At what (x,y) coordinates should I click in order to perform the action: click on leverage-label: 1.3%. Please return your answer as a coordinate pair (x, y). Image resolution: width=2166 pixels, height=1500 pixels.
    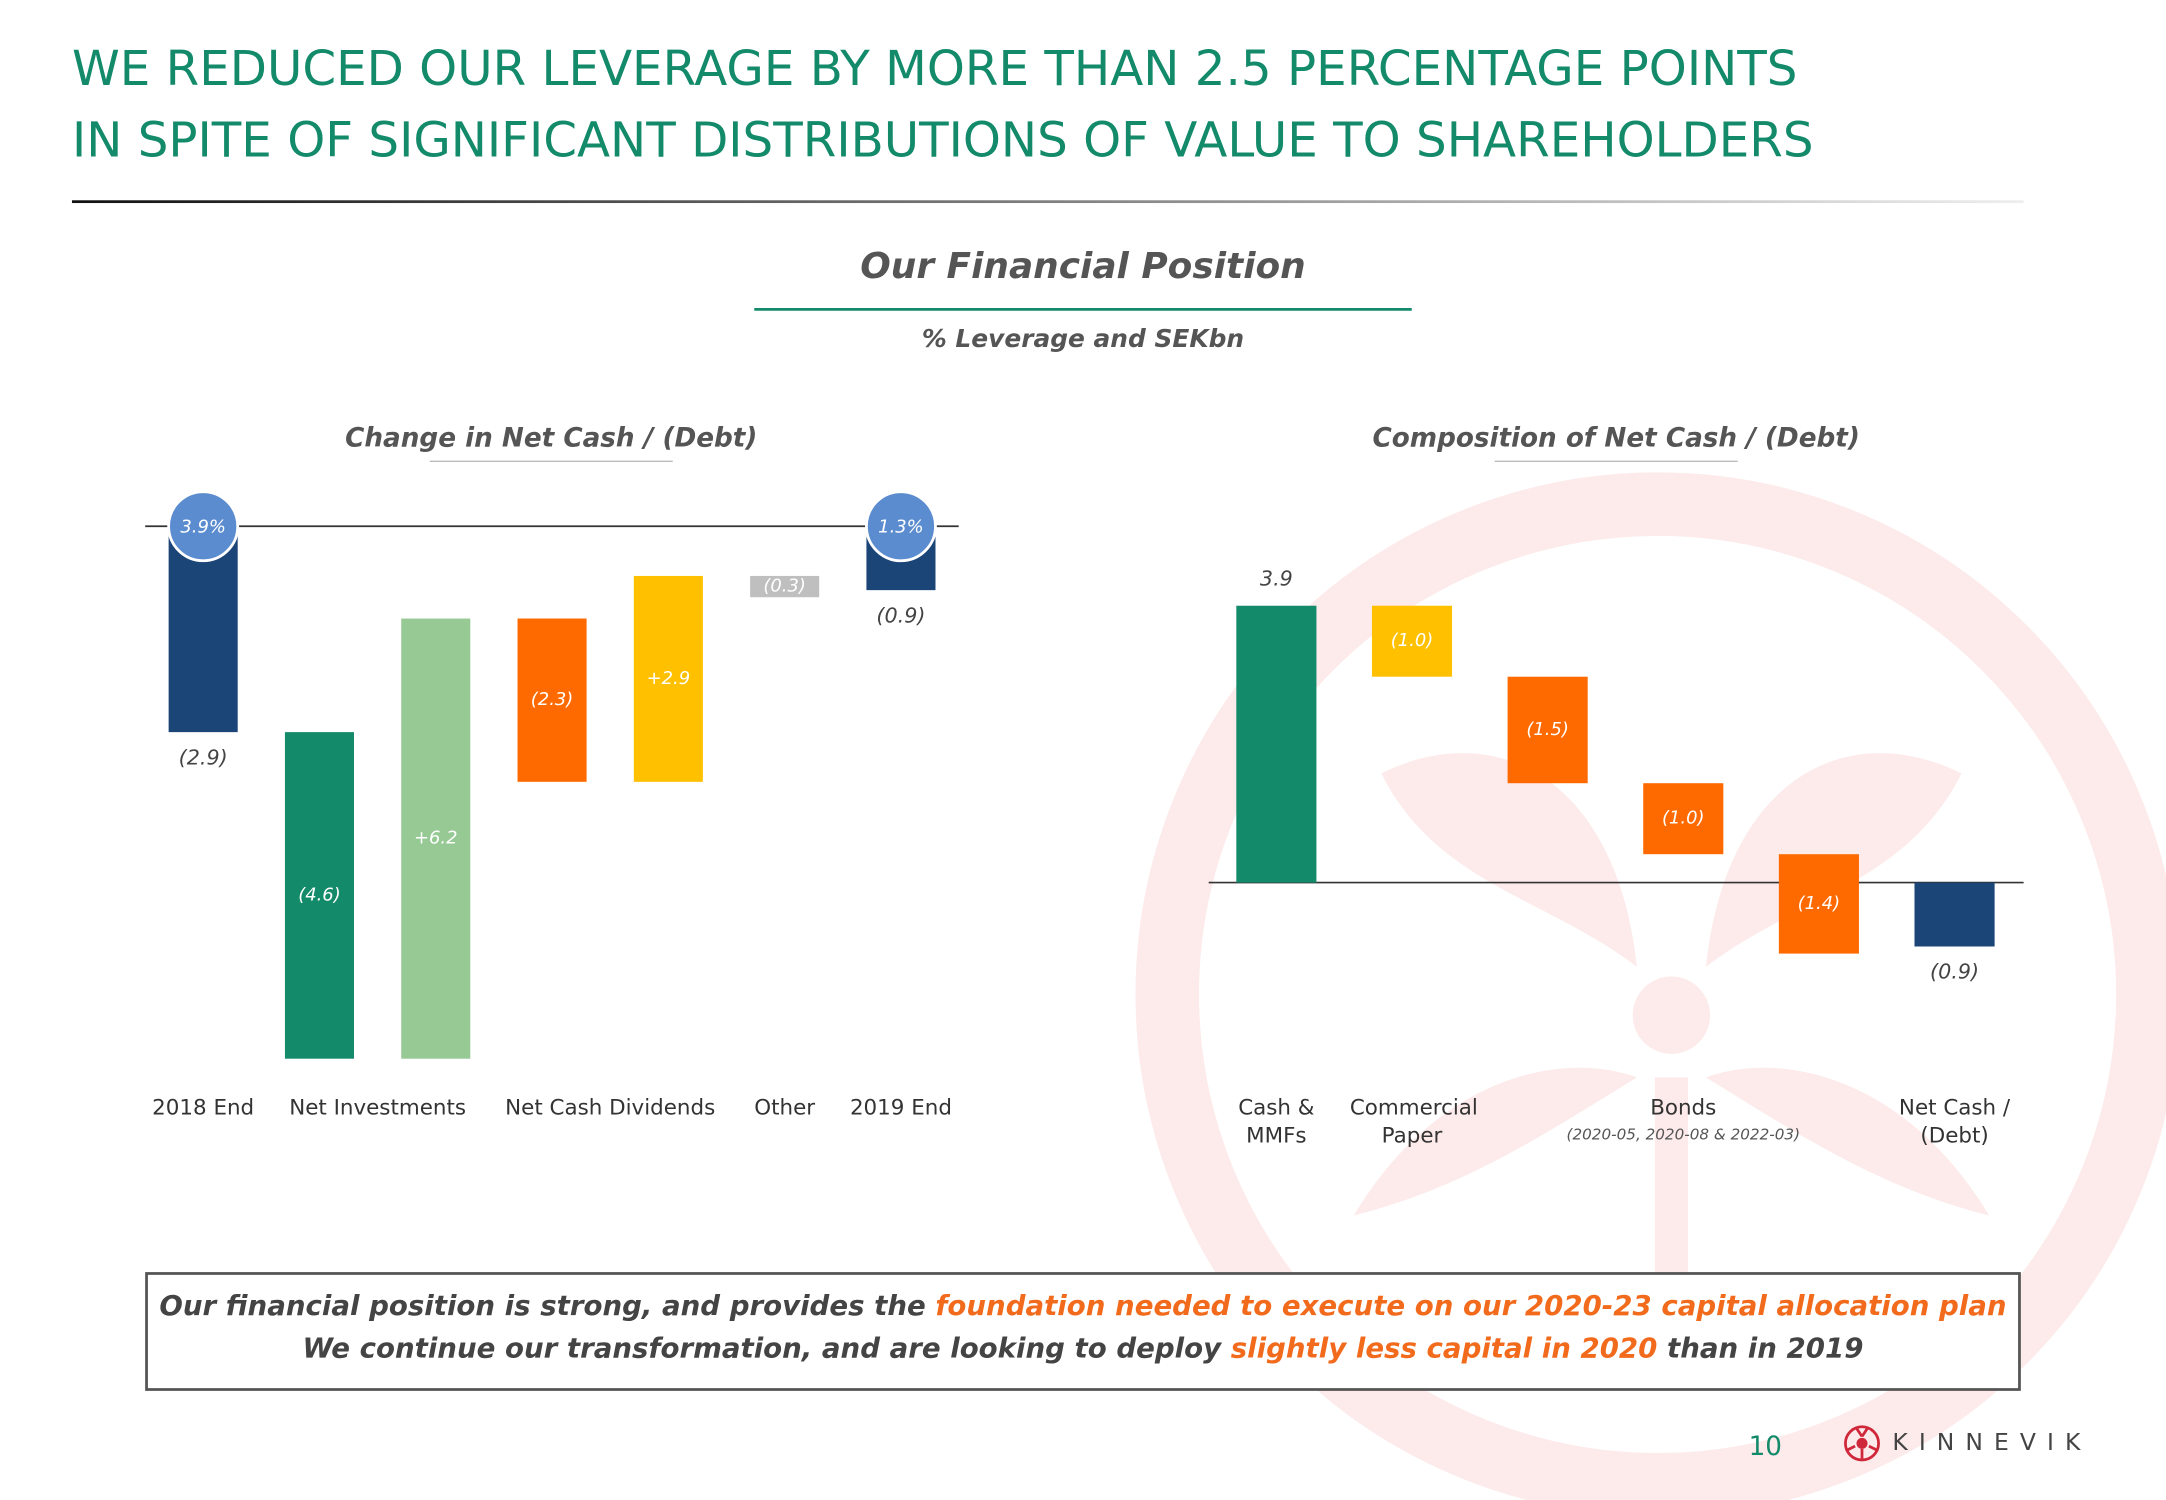
    Looking at the image, I should click on (901, 527).